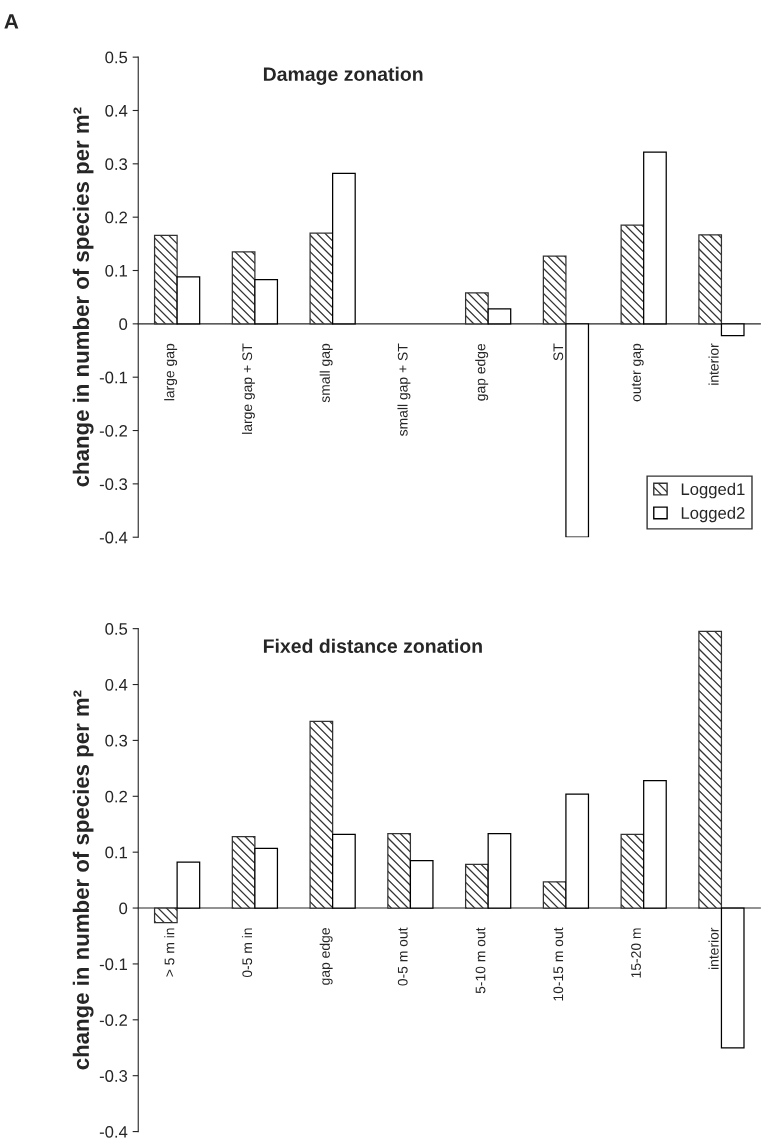 This screenshot has width=768, height=1143. I want to click on x-tick-label: large gap, so click(171, 372).